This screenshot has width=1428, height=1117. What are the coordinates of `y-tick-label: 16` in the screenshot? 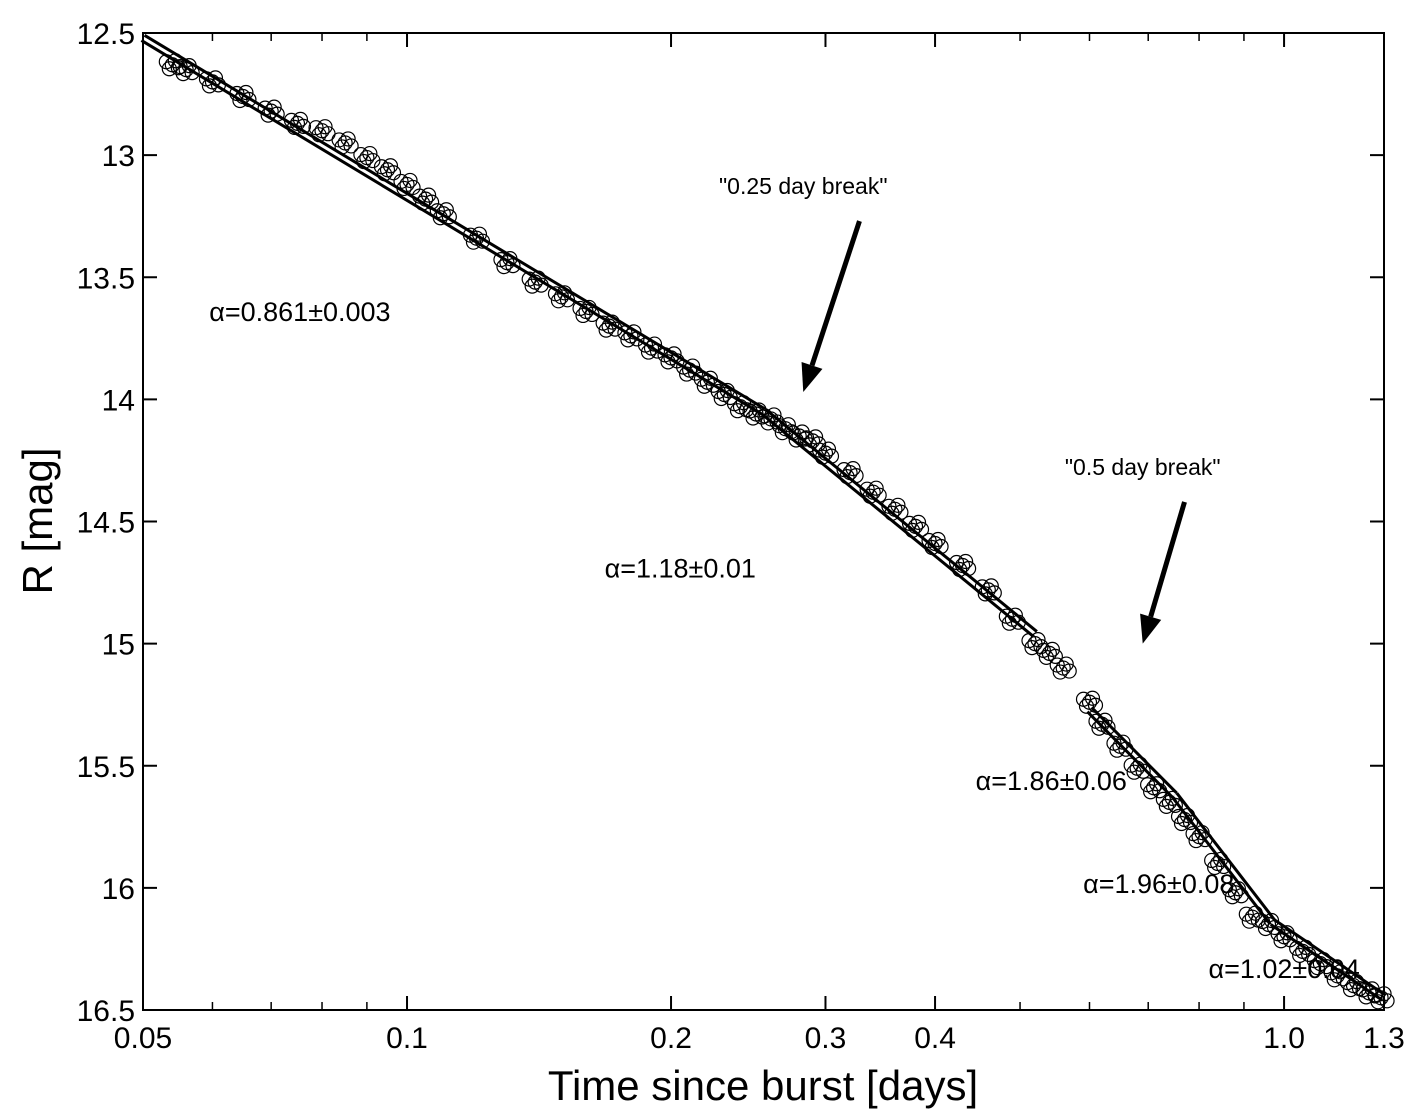 It's located at (118, 889).